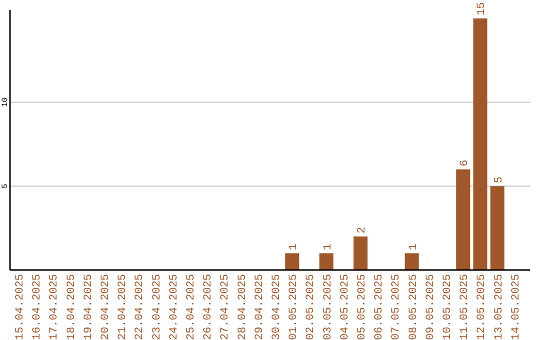  Describe the element at coordinates (414, 307) in the screenshot. I see `x-tick-label: 08.05.2025` at that location.